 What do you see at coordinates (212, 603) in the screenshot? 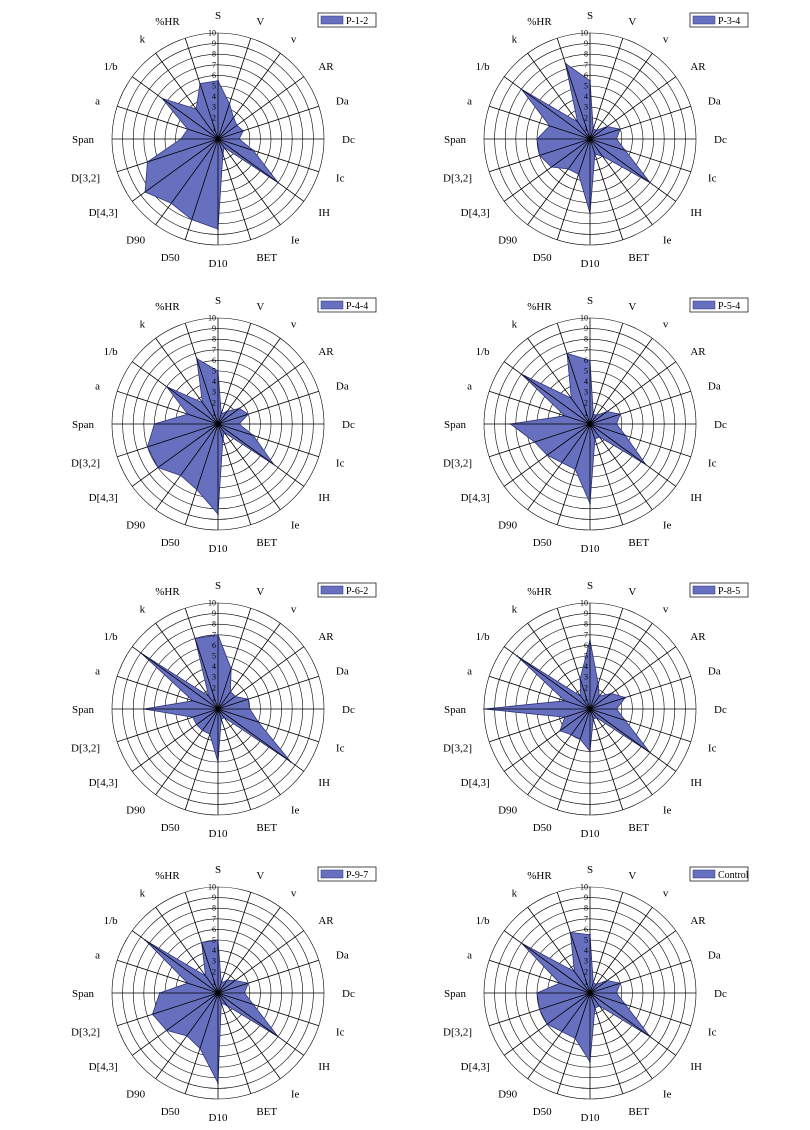
I see `tick-label: 10` at bounding box center [212, 603].